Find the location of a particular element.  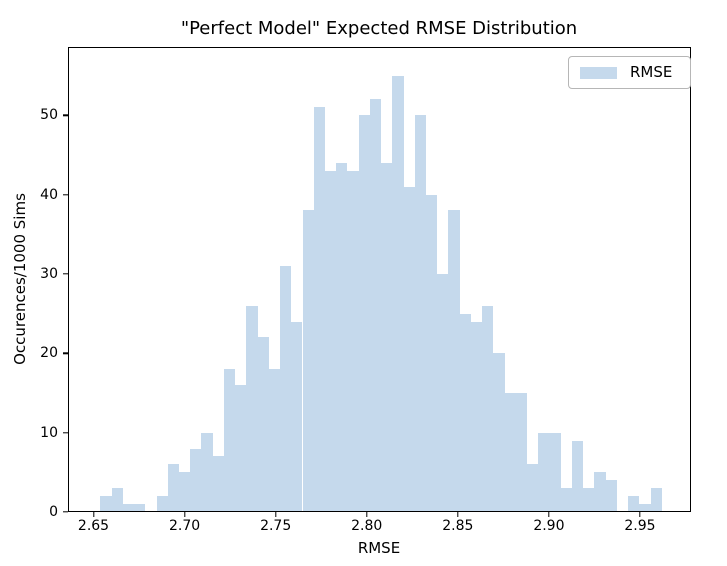

y-tick-label: 30 is located at coordinates (49, 273).